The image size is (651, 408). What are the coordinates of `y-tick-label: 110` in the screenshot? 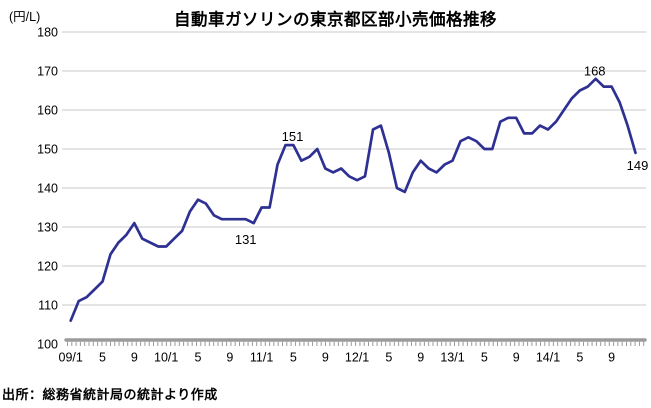 It's located at (48, 305).